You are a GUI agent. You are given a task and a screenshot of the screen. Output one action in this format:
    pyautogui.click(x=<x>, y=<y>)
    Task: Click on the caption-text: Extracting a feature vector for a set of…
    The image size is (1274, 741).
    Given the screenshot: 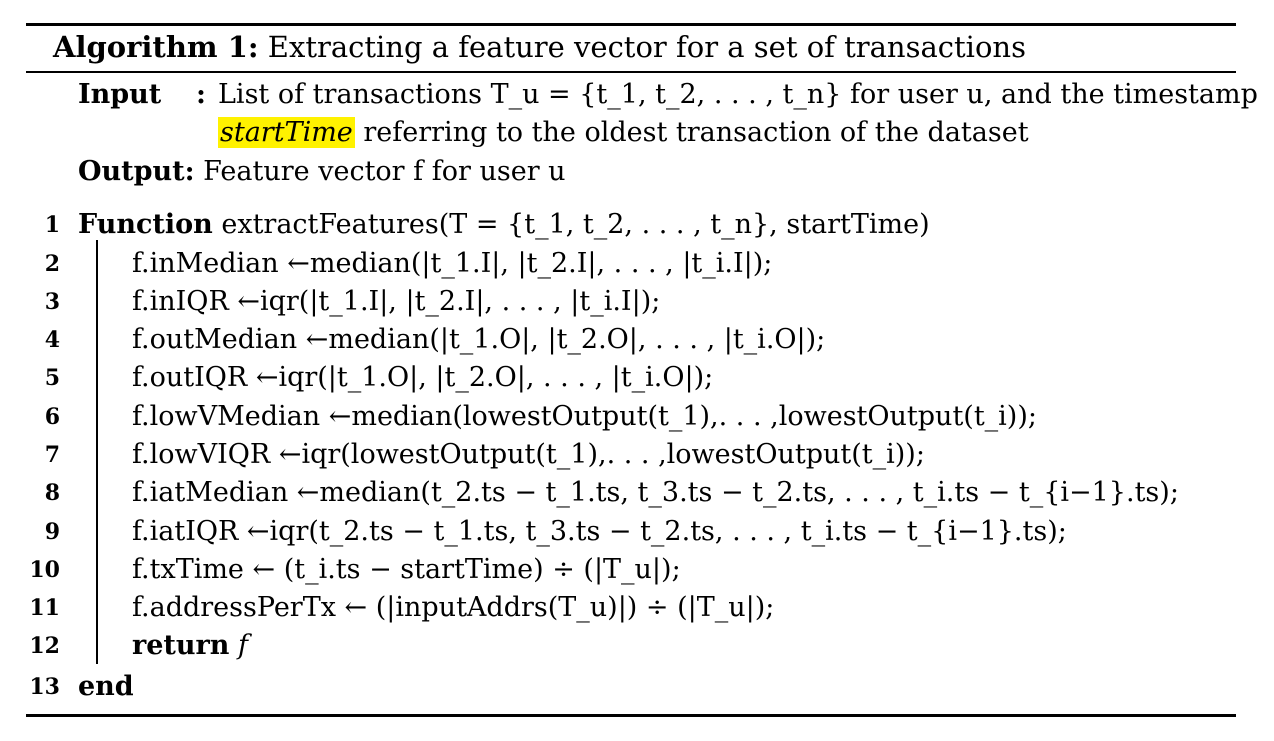 What is the action you would take?
    pyautogui.click(x=646, y=47)
    